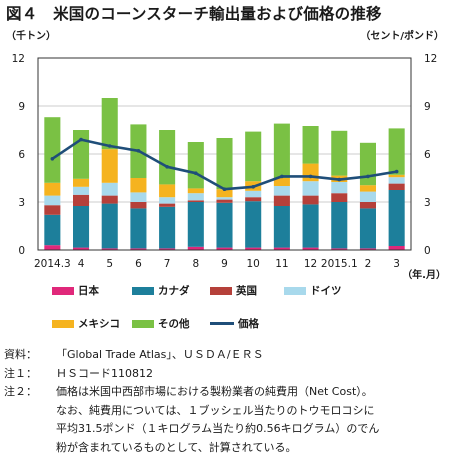 Image resolution: width=450 pixels, height=467 pixels. Describe the element at coordinates (226, 355) in the screenshot. I see `note-row: 資料： 「Global Trade Atlas」、ＵＳＤＡ/ＥＲＳ` at that location.